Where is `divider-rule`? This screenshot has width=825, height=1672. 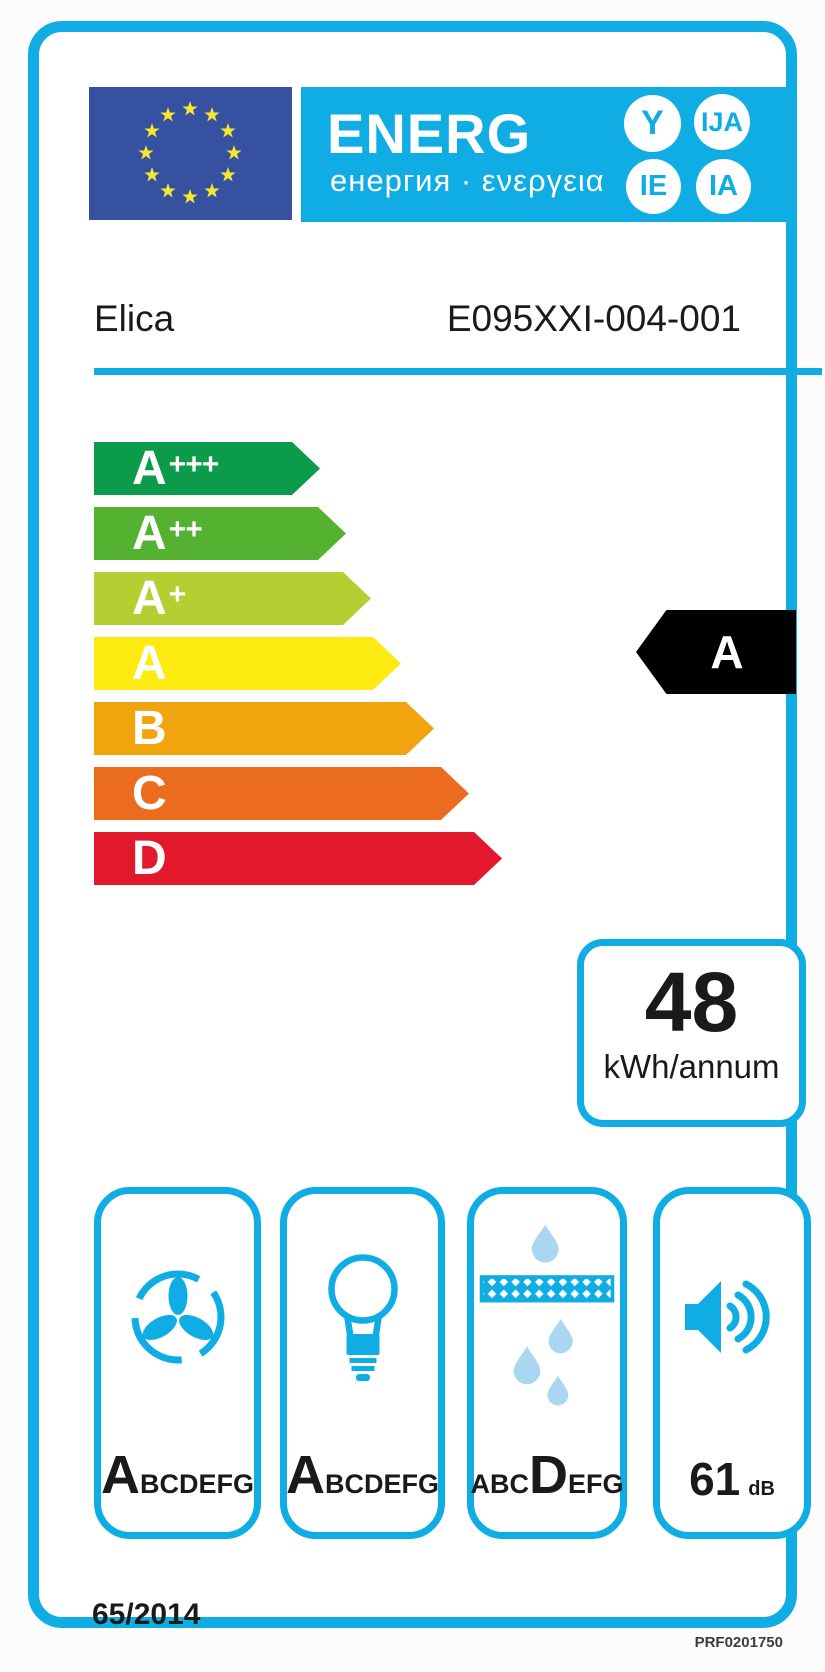 divider-rule is located at coordinates (458, 371).